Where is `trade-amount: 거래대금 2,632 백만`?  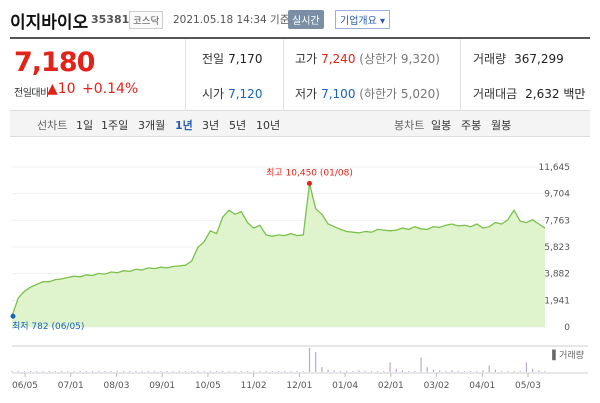 trade-amount: 거래대금 2,632 백만 is located at coordinates (529, 94).